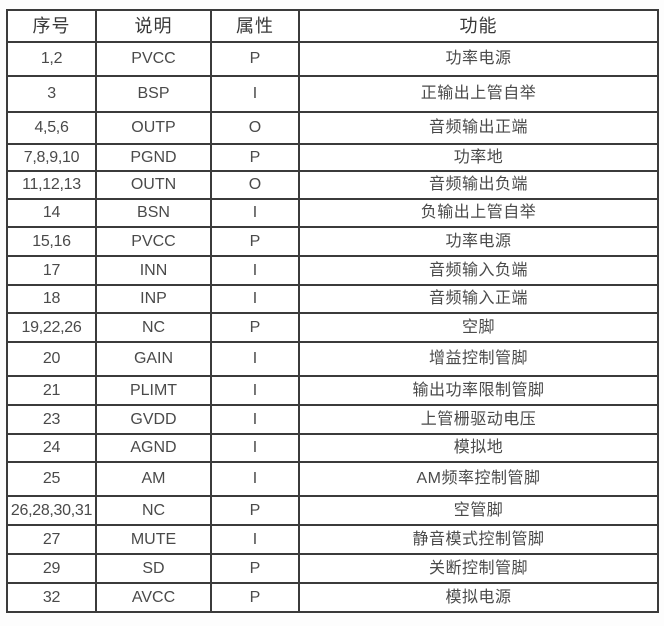 This screenshot has width=664, height=626. I want to click on table-row: 27 MUTE I 静音模式控制管脚, so click(332, 539).